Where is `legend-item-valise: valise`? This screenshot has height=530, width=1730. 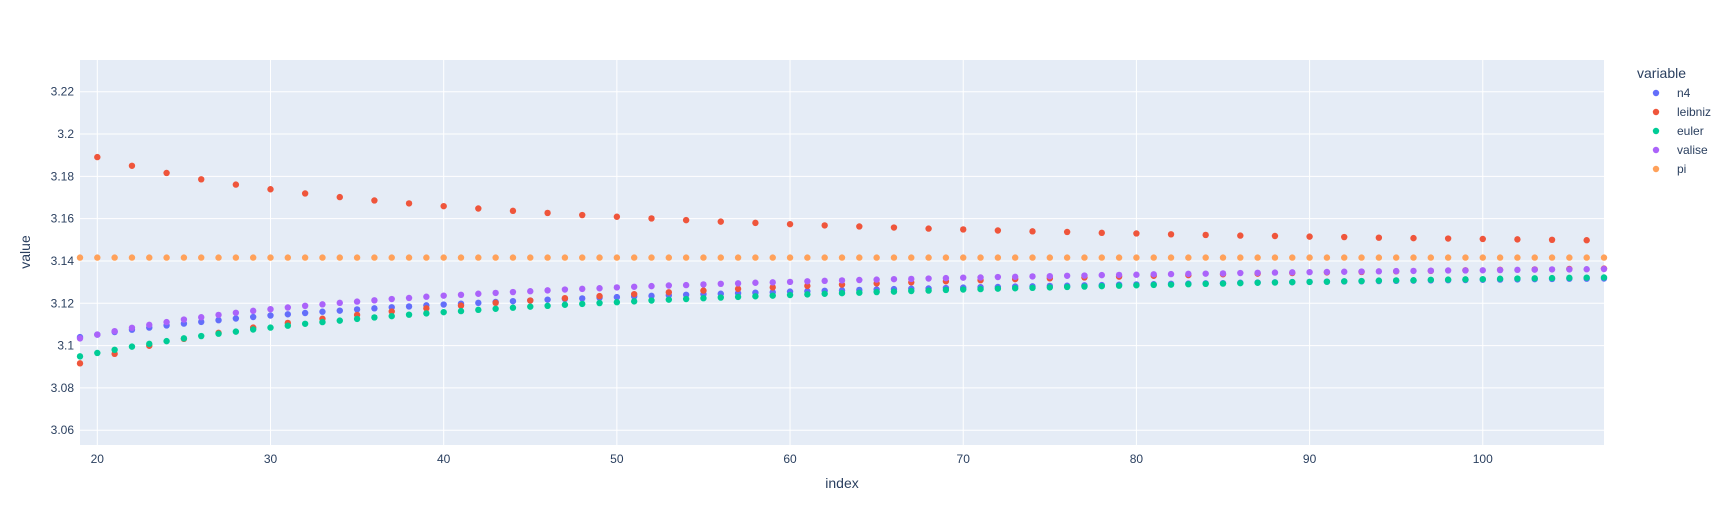
legend-item-valise: valise is located at coordinates (1680, 150).